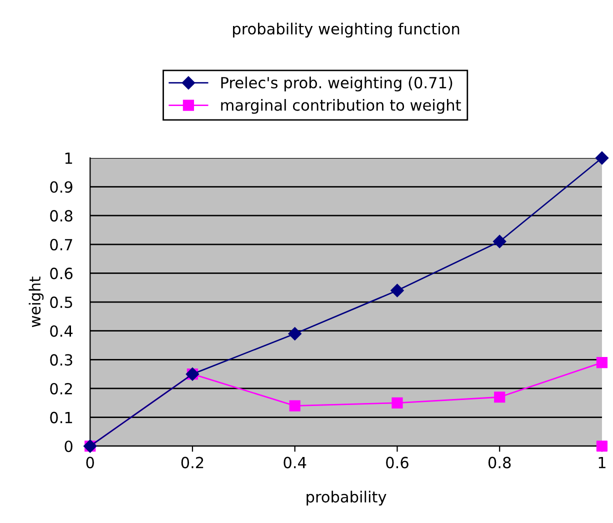 The width and height of the screenshot is (613, 523). Describe the element at coordinates (346, 30) in the screenshot. I see `chart-title: probability weighting function` at that location.